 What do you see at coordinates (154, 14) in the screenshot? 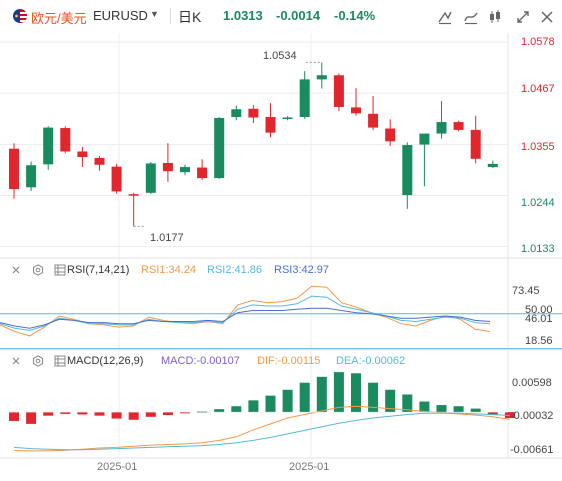
I see `chevron-down-icon: ▼` at bounding box center [154, 14].